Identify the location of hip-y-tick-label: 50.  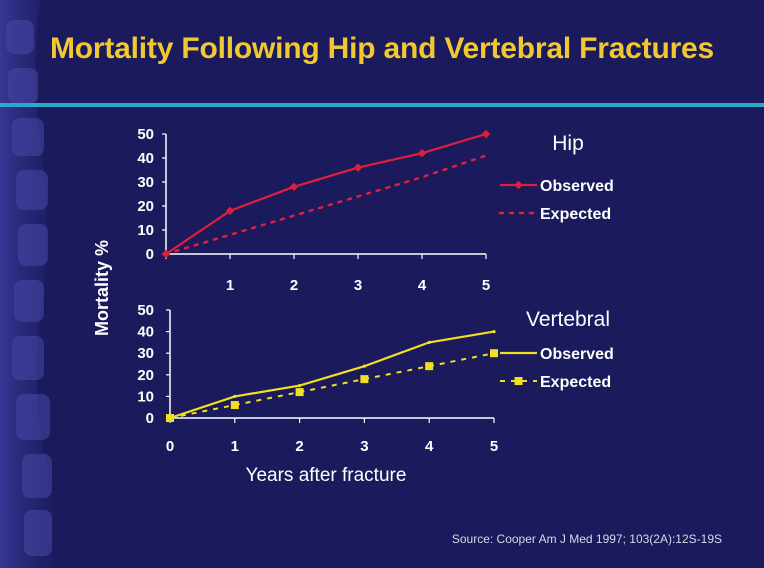
(145, 134).